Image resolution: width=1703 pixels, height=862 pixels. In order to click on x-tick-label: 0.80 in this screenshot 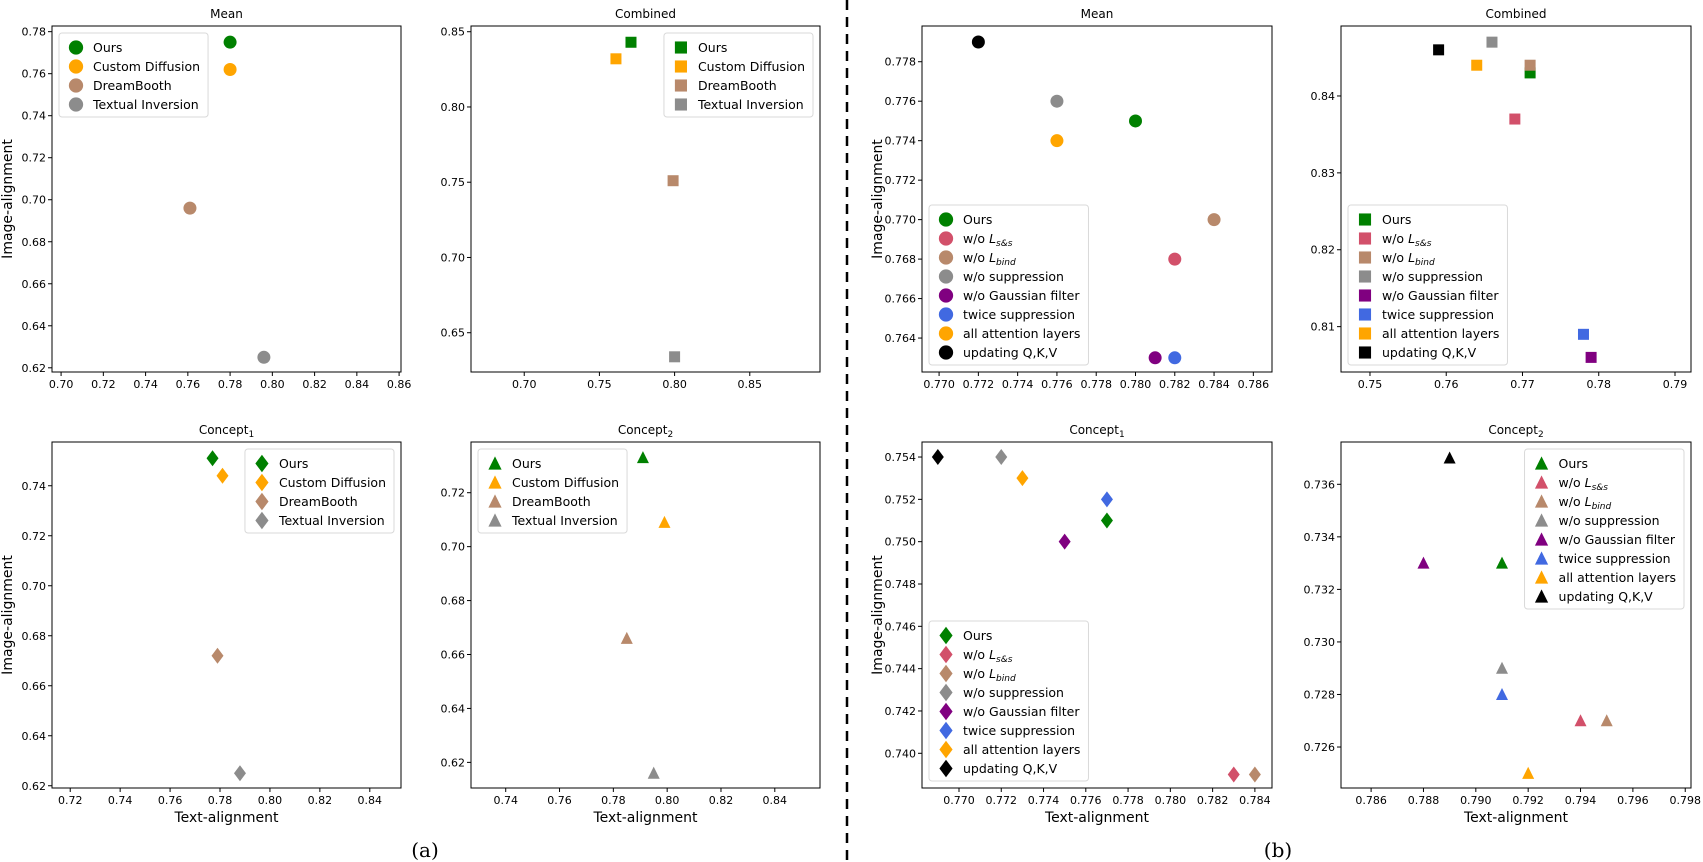, I will do `click(667, 800)`.